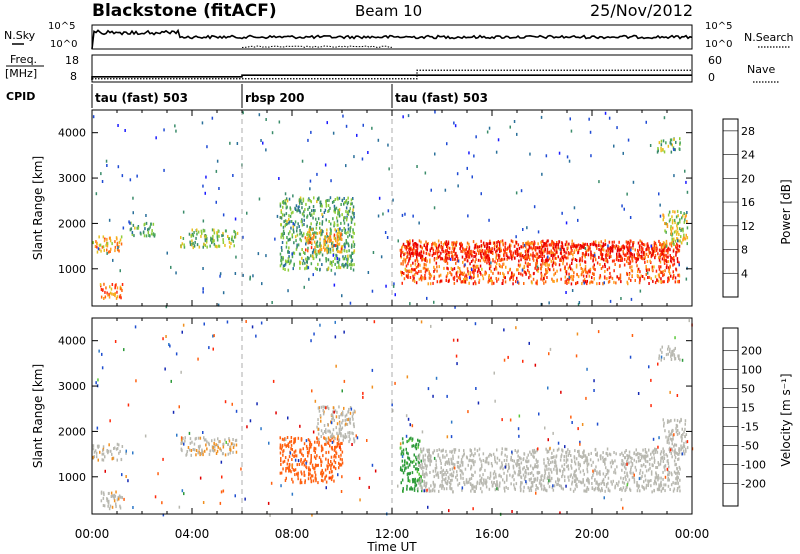 The image size is (800, 554). What do you see at coordinates (718, 44) in the screenshot?
I see `nsearch-tick-bottom: 10^0` at bounding box center [718, 44].